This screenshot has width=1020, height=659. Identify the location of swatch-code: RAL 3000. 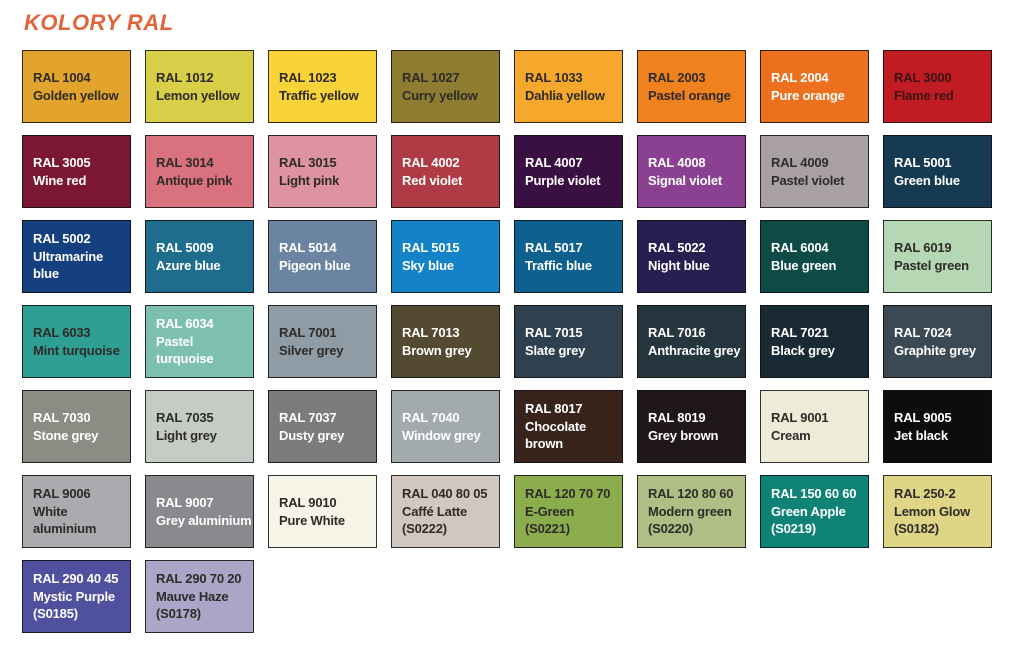
(923, 77).